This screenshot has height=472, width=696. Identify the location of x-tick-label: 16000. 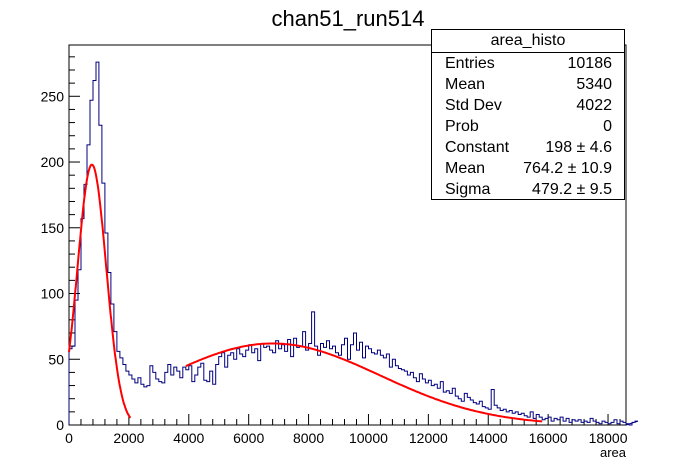
(548, 438).